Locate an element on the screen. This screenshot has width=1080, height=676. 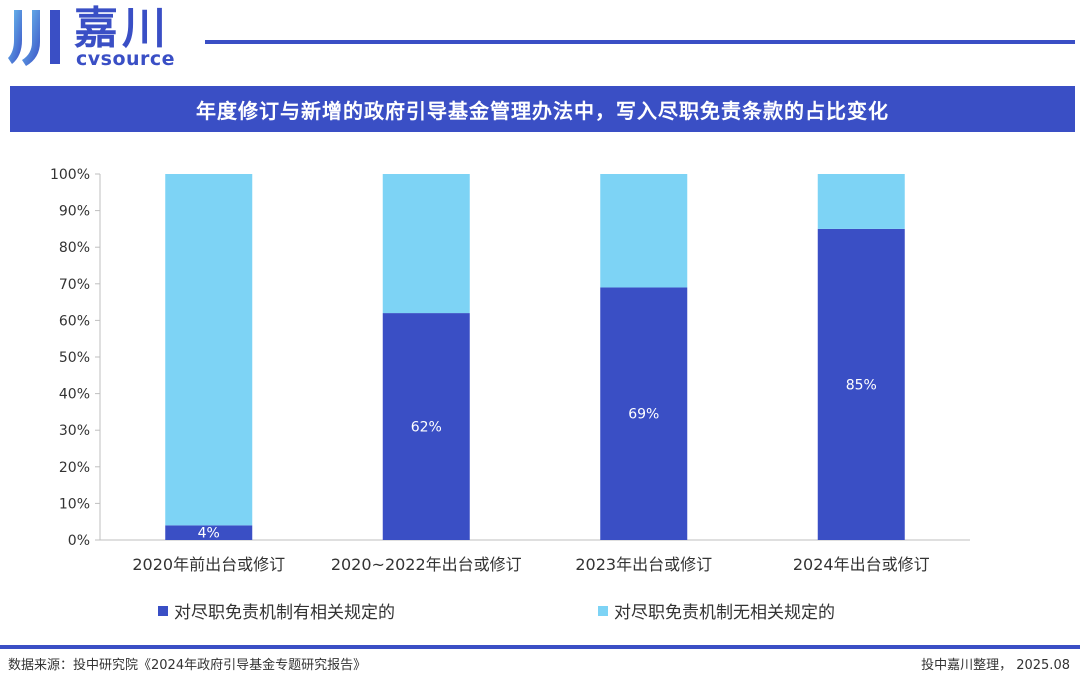
header-divider is located at coordinates (640, 42).